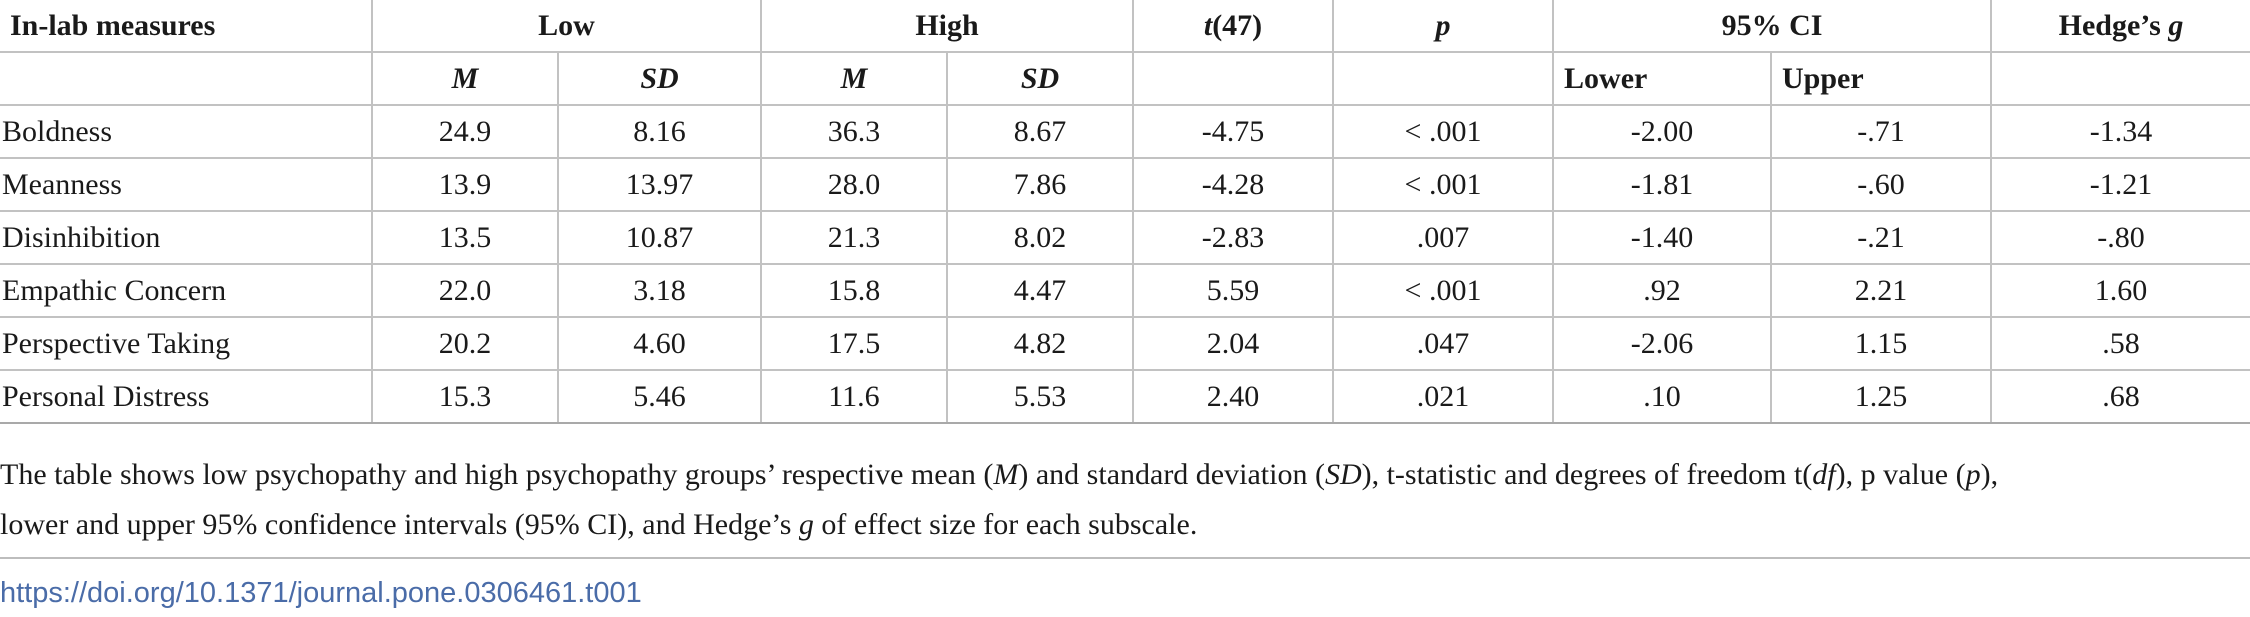 The width and height of the screenshot is (2250, 617). What do you see at coordinates (659, 290) in the screenshot?
I see `cell-low-sd: 3.18` at bounding box center [659, 290].